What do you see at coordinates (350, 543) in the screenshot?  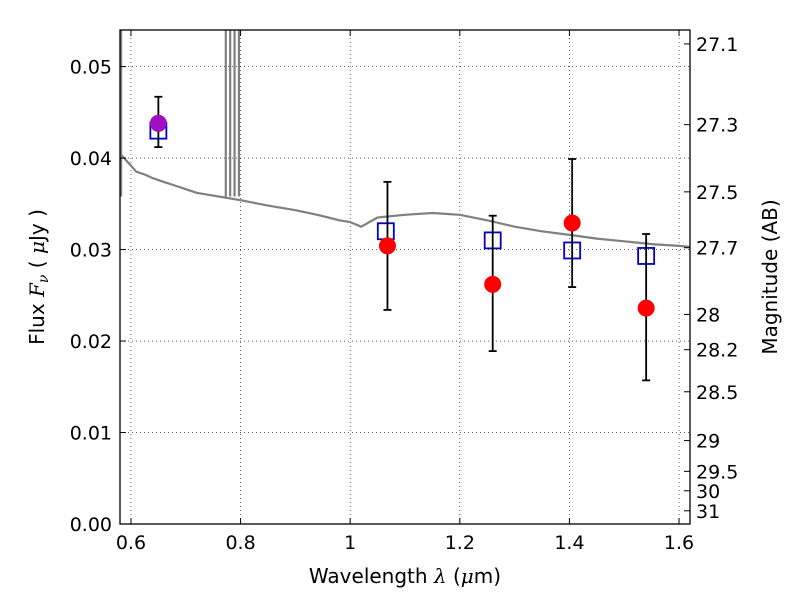 I see `x-tick-label: 1` at bounding box center [350, 543].